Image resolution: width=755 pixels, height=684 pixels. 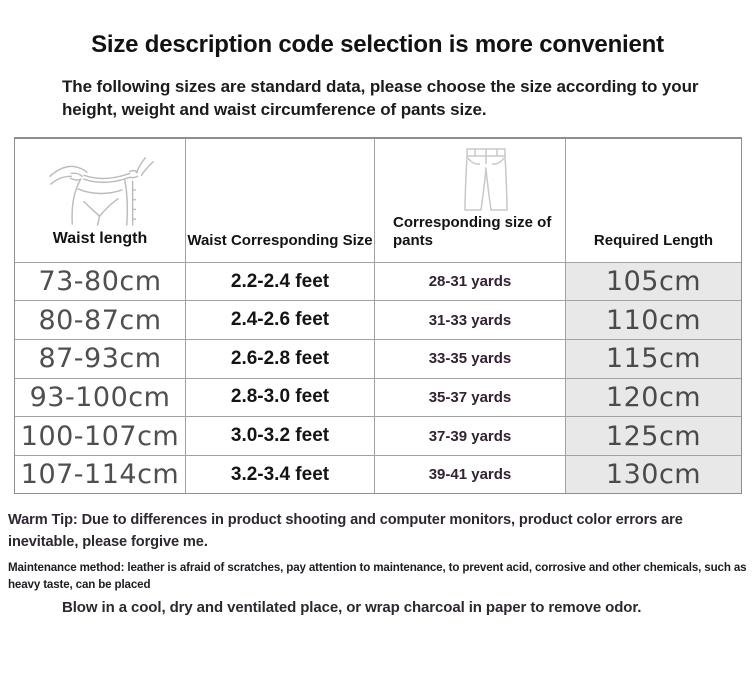 What do you see at coordinates (100, 282) in the screenshot?
I see `waist-cm-value: 73-80cm` at bounding box center [100, 282].